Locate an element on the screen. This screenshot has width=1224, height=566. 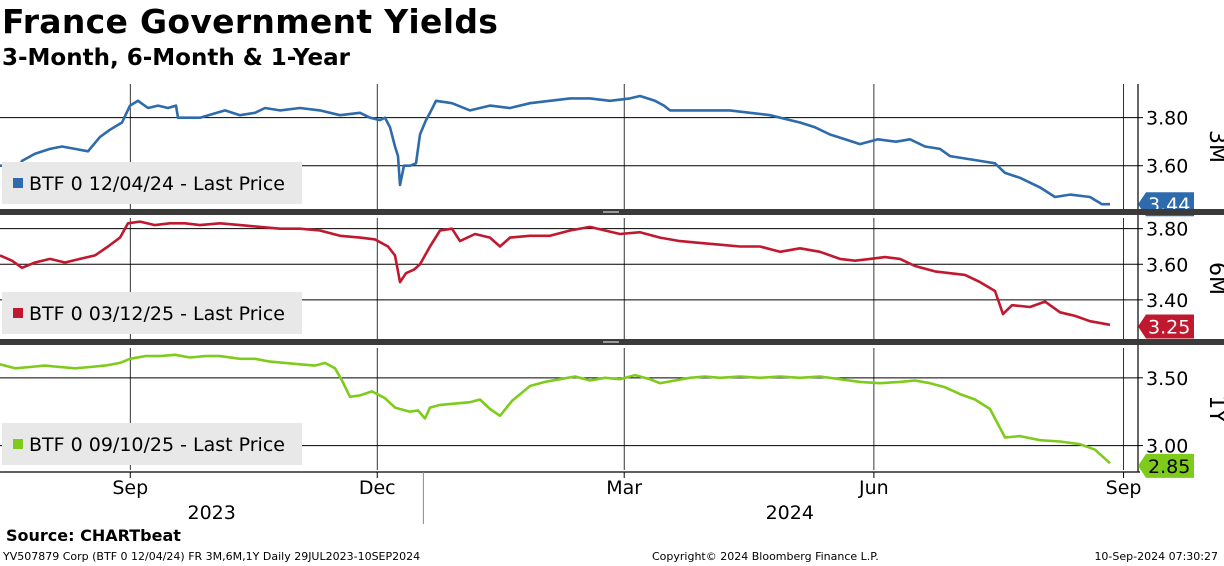
year-label: 2024 is located at coordinates (790, 513).